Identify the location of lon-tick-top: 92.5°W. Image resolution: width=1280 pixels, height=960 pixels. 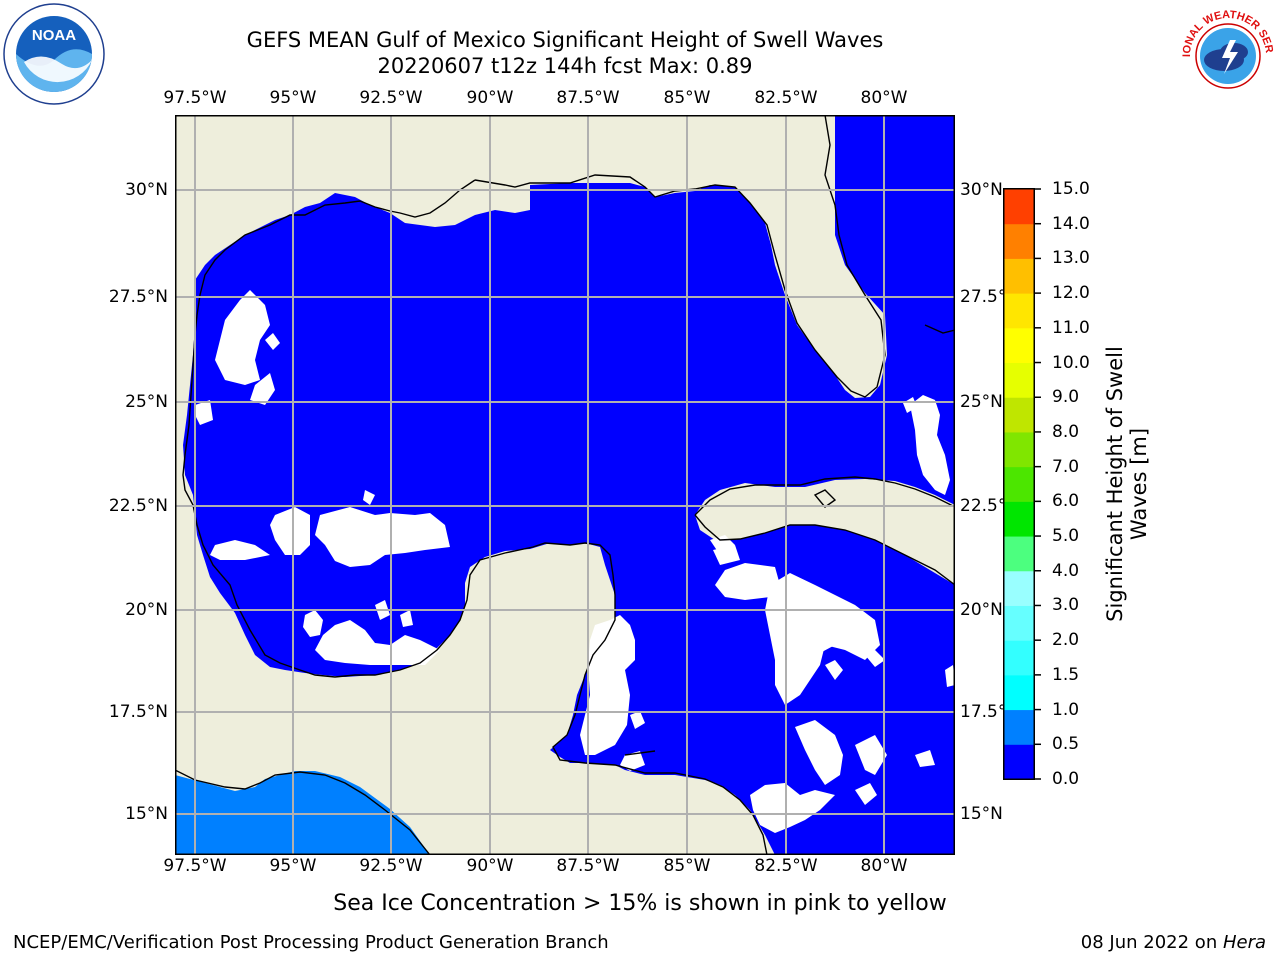
(391, 98).